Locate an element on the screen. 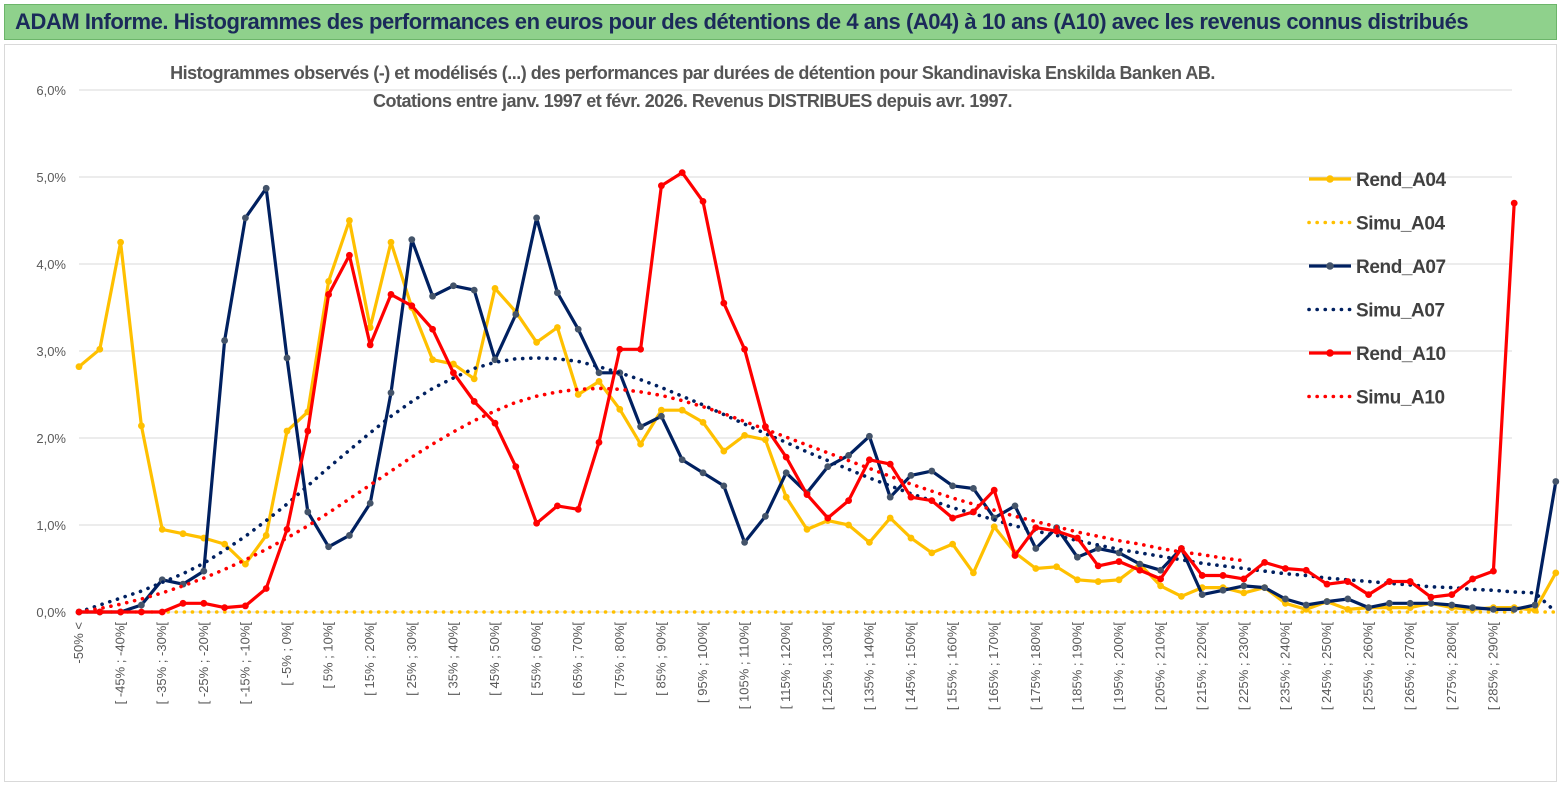 The image size is (1567, 791). y-tick-label: 5,0% is located at coordinates (51, 177).